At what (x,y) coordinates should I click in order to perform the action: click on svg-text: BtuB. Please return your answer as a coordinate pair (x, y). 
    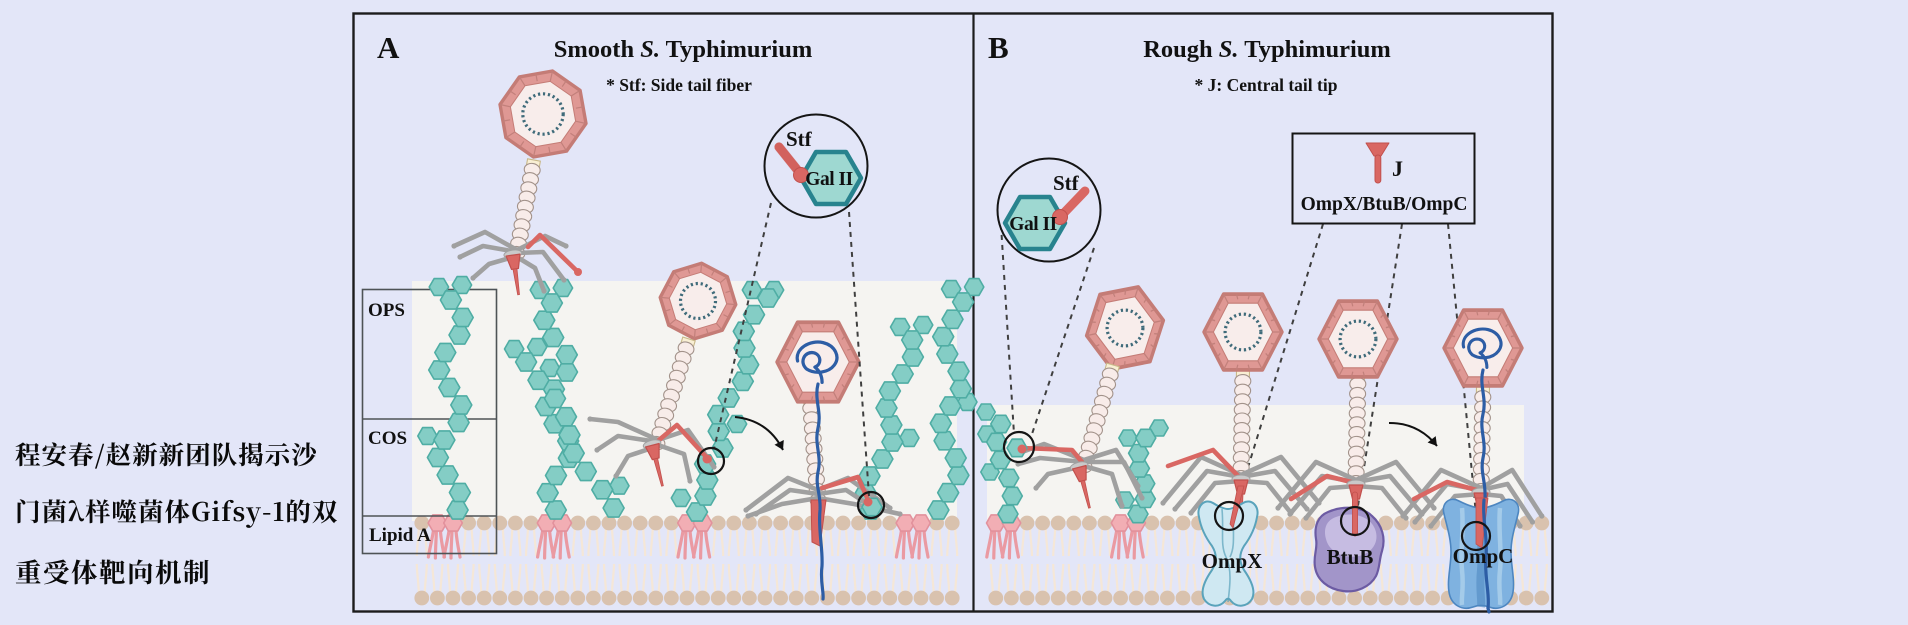
    Looking at the image, I should click on (1350, 557).